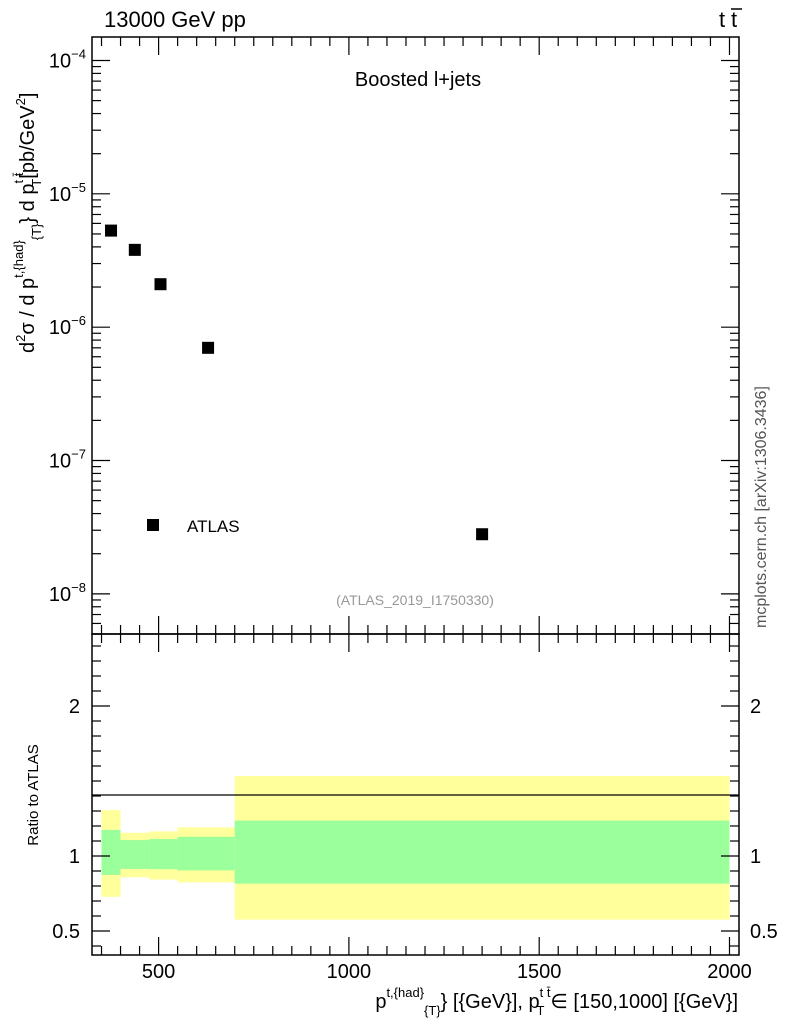 The image size is (786, 1024). Describe the element at coordinates (33, 794) in the screenshot. I see `ratio-y-axis-title: Ratio to ATLAS` at that location.